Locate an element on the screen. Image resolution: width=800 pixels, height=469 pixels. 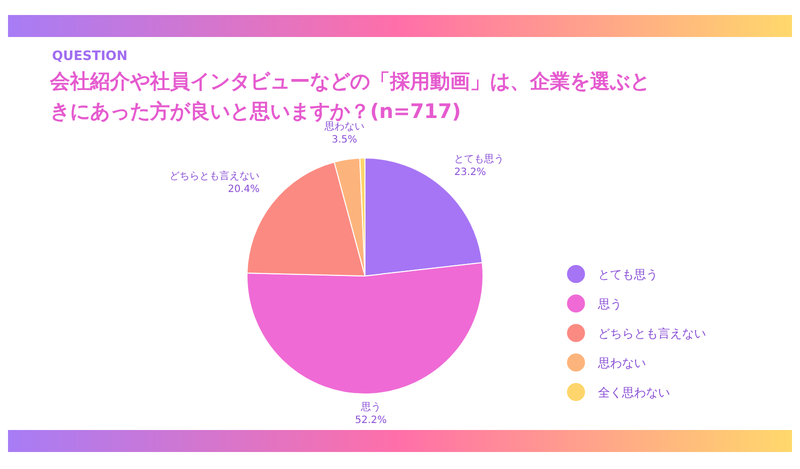
legend-label: 思う is located at coordinates (609, 304).